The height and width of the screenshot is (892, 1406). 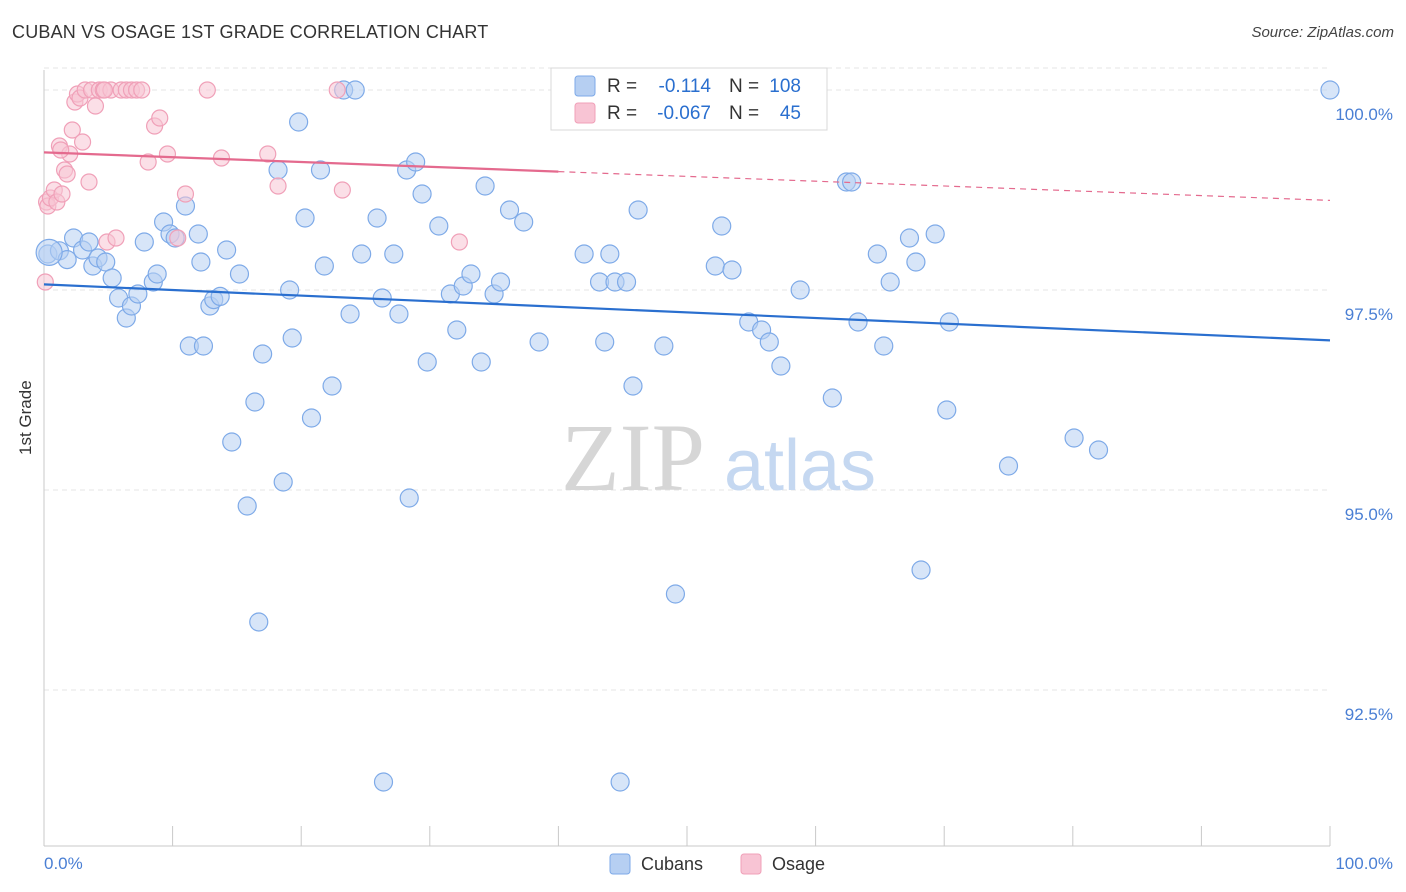 What do you see at coordinates (1364, 414) in the screenshot?
I see `y-tick-labels: 92.5% 95.0% 97.5% 100.0%` at bounding box center [1364, 414].